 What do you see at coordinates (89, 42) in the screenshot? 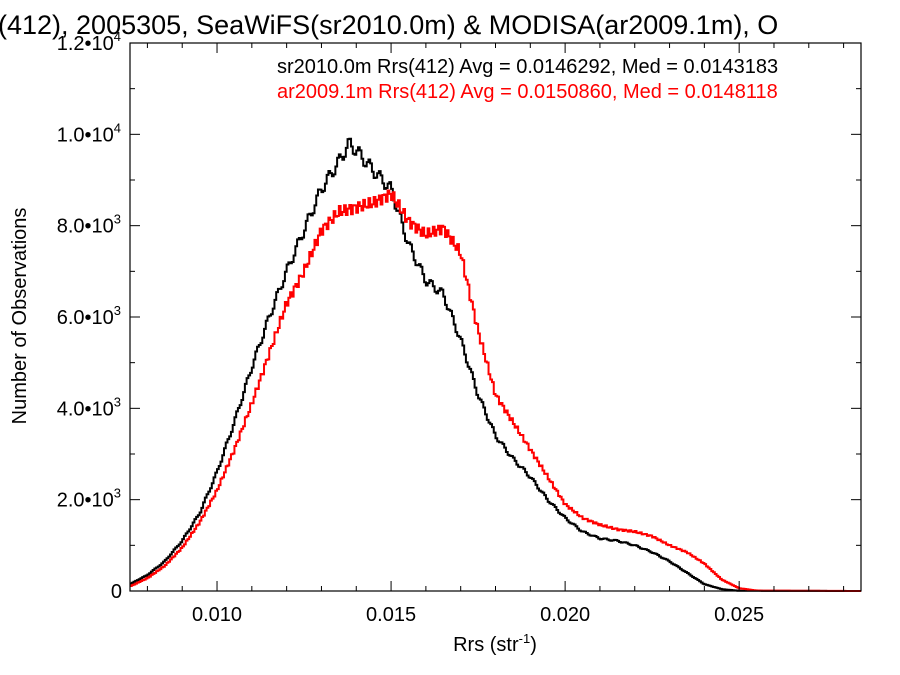
I see `y-tick-label: 1.2•104` at bounding box center [89, 42].